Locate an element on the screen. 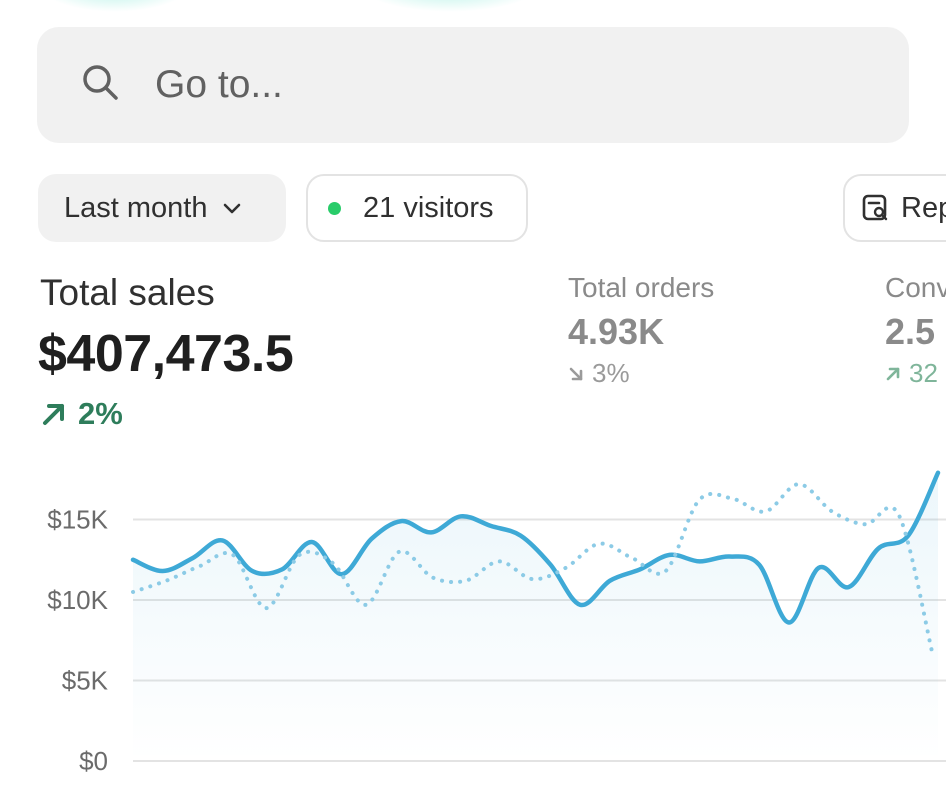 This screenshot has width=946, height=795. y-tick-label: $0 is located at coordinates (93, 761).